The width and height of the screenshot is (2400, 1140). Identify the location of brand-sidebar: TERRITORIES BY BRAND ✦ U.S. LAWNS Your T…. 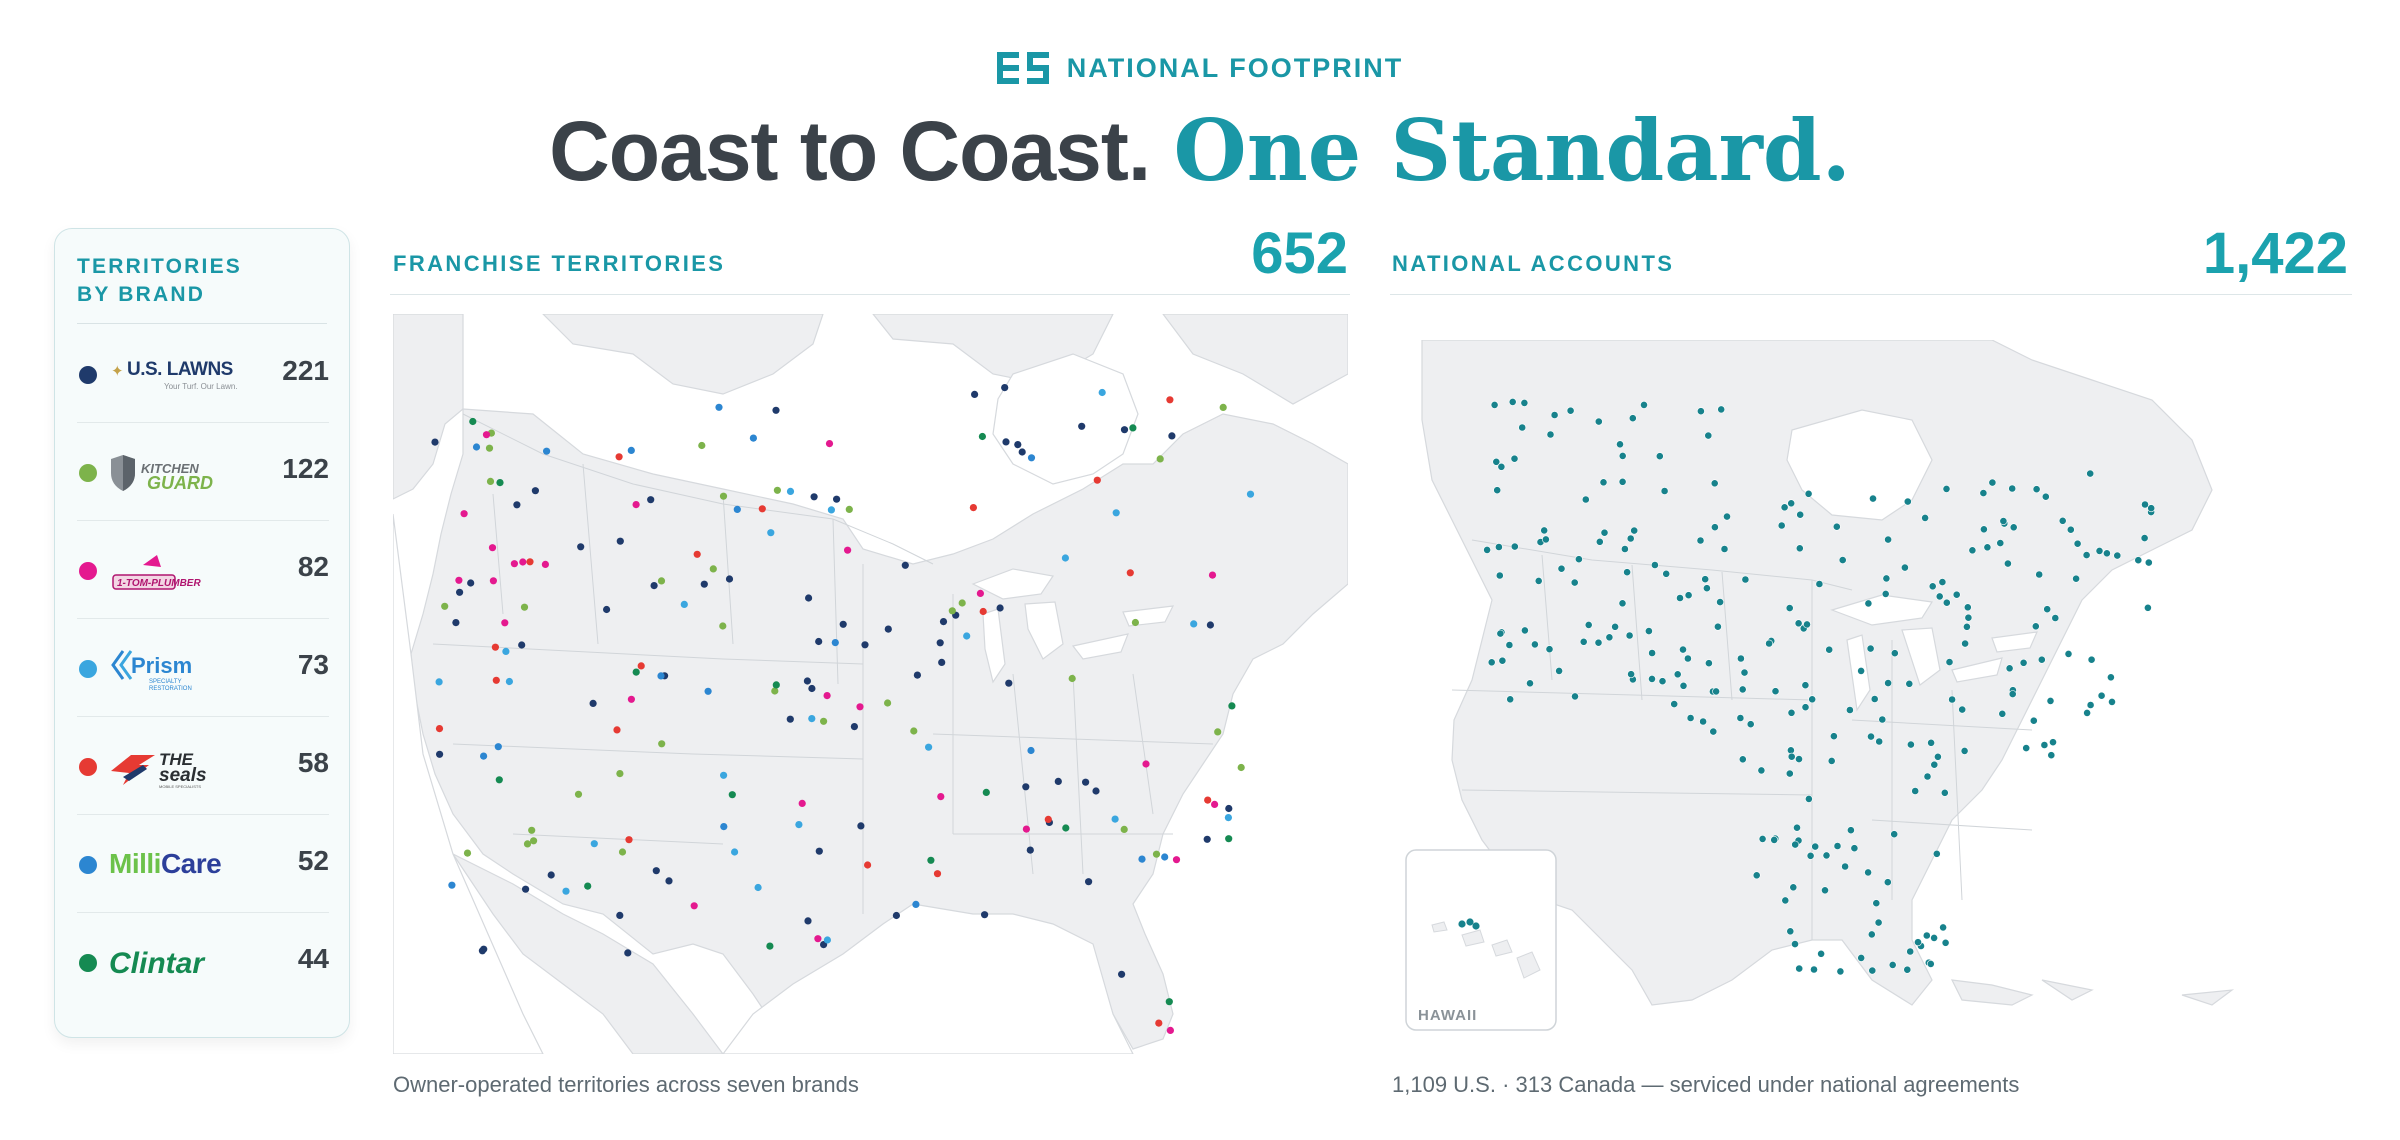
(202, 633).